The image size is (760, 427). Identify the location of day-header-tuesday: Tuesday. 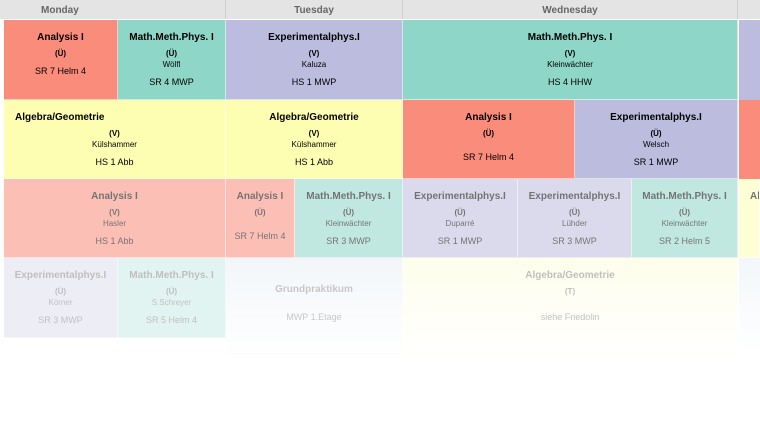
(314, 9).